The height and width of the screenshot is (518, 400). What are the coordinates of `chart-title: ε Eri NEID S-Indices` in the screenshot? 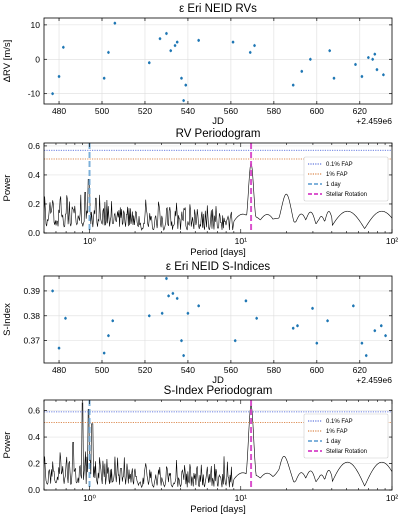 It's located at (218, 267).